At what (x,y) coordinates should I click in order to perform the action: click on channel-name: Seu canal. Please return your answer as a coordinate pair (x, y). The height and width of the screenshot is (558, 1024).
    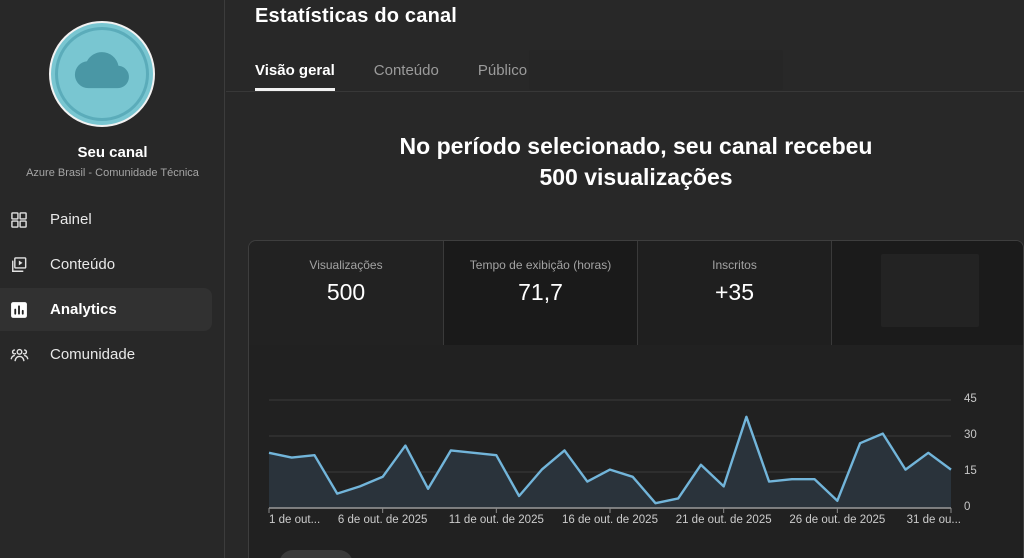
    Looking at the image, I should click on (112, 152).